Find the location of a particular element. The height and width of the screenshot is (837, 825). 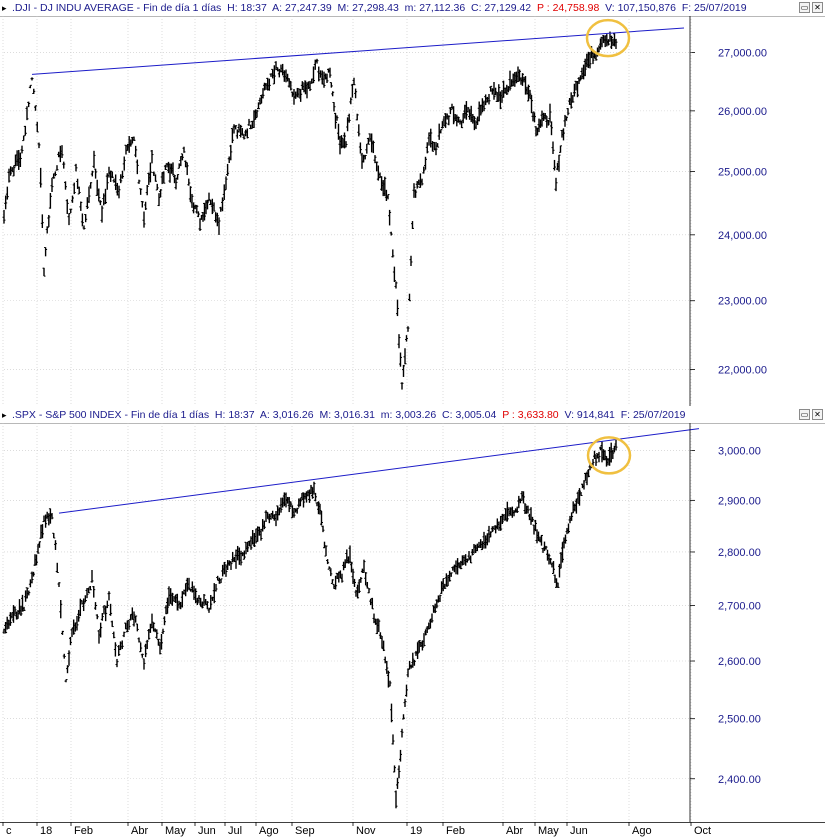

spx-date: F: 25/07/2019 is located at coordinates (653, 415).